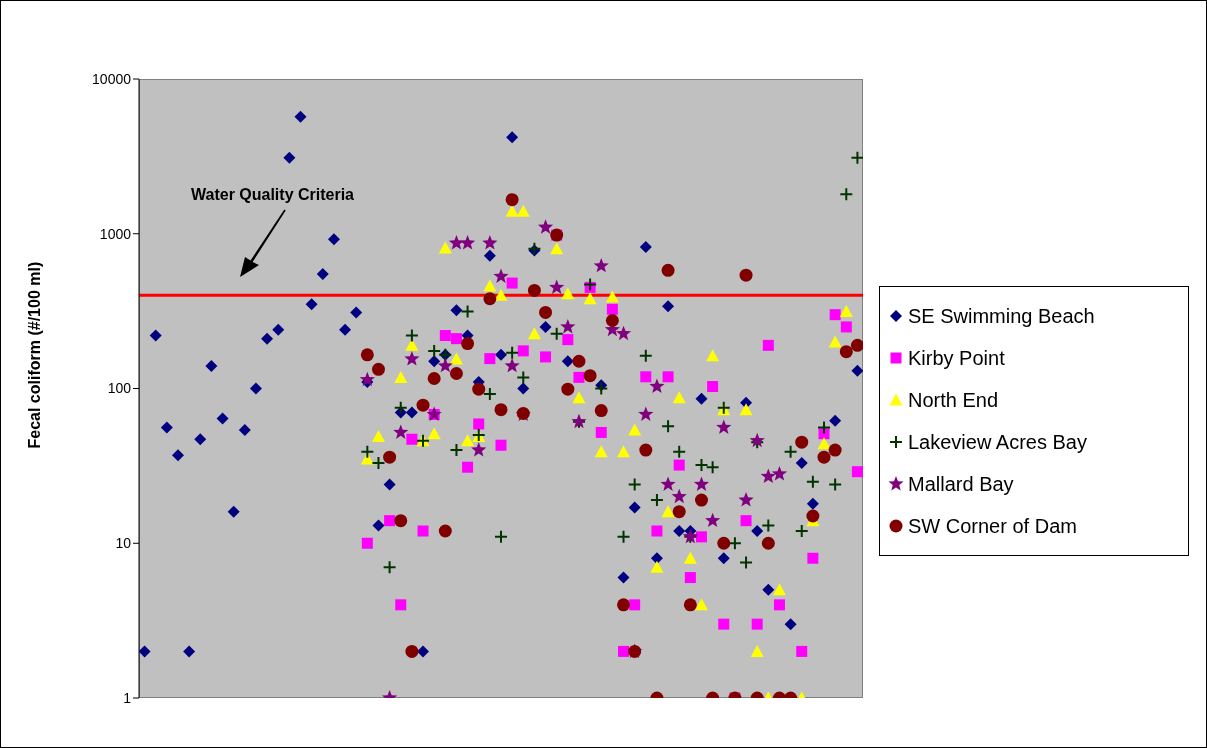  I want to click on legend-label: SW Corner of Dam, so click(992, 526).